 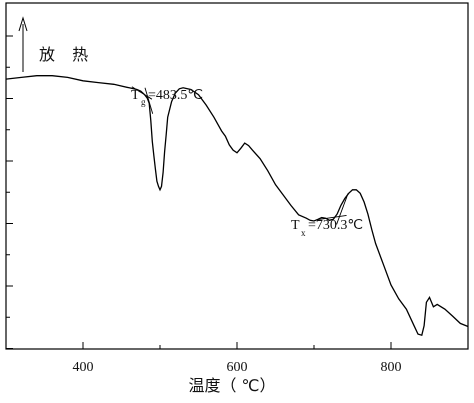 I want to click on x-tick-label: 600, so click(x=237, y=367).